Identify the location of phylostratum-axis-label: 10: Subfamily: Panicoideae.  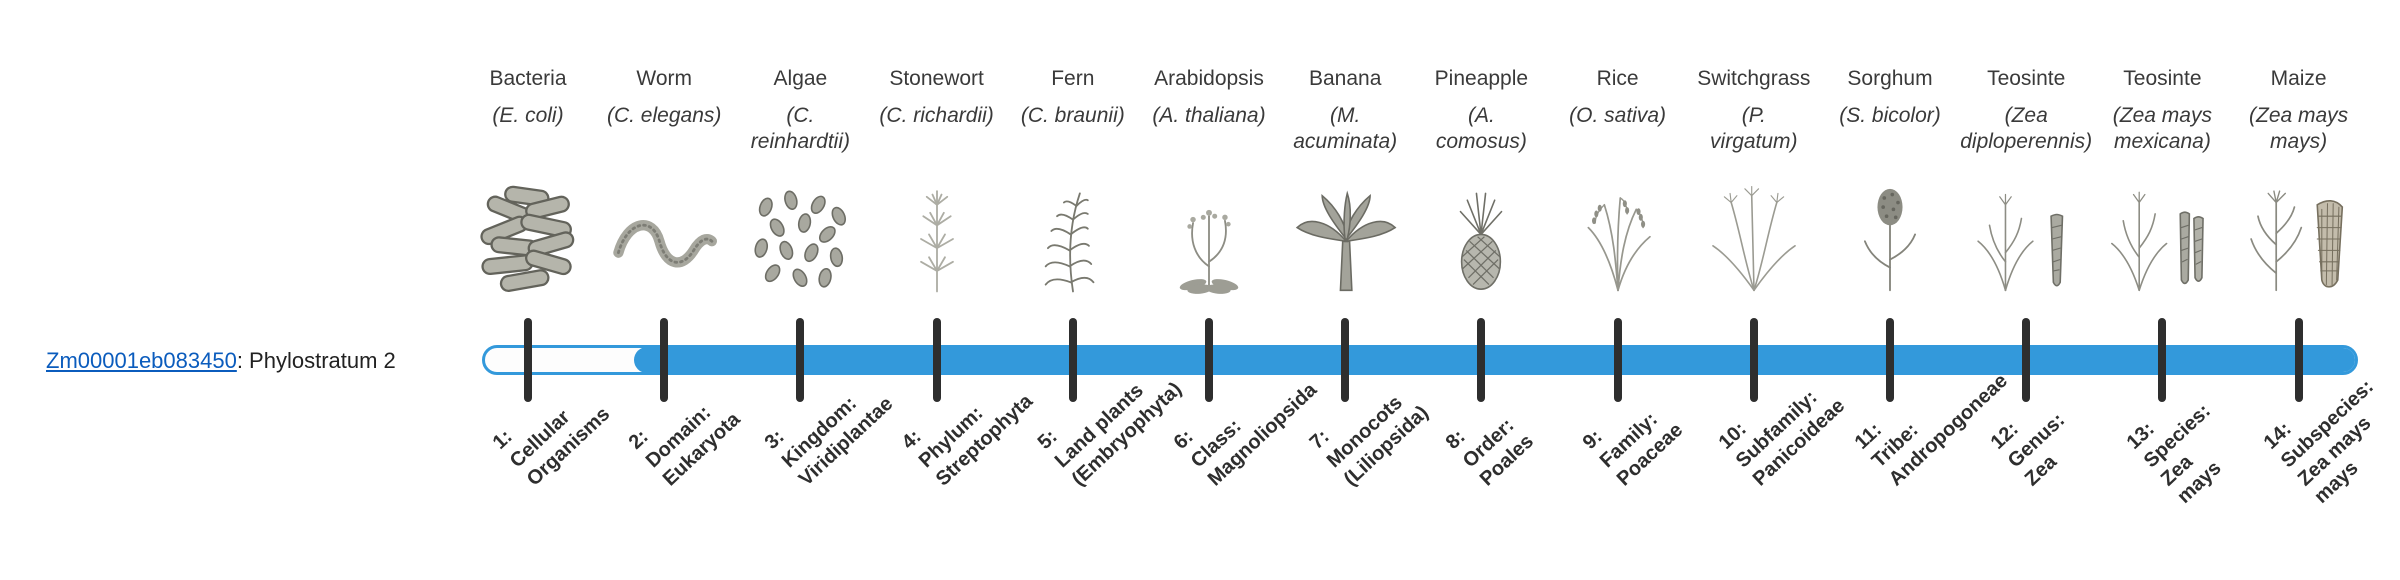
(1781, 438).